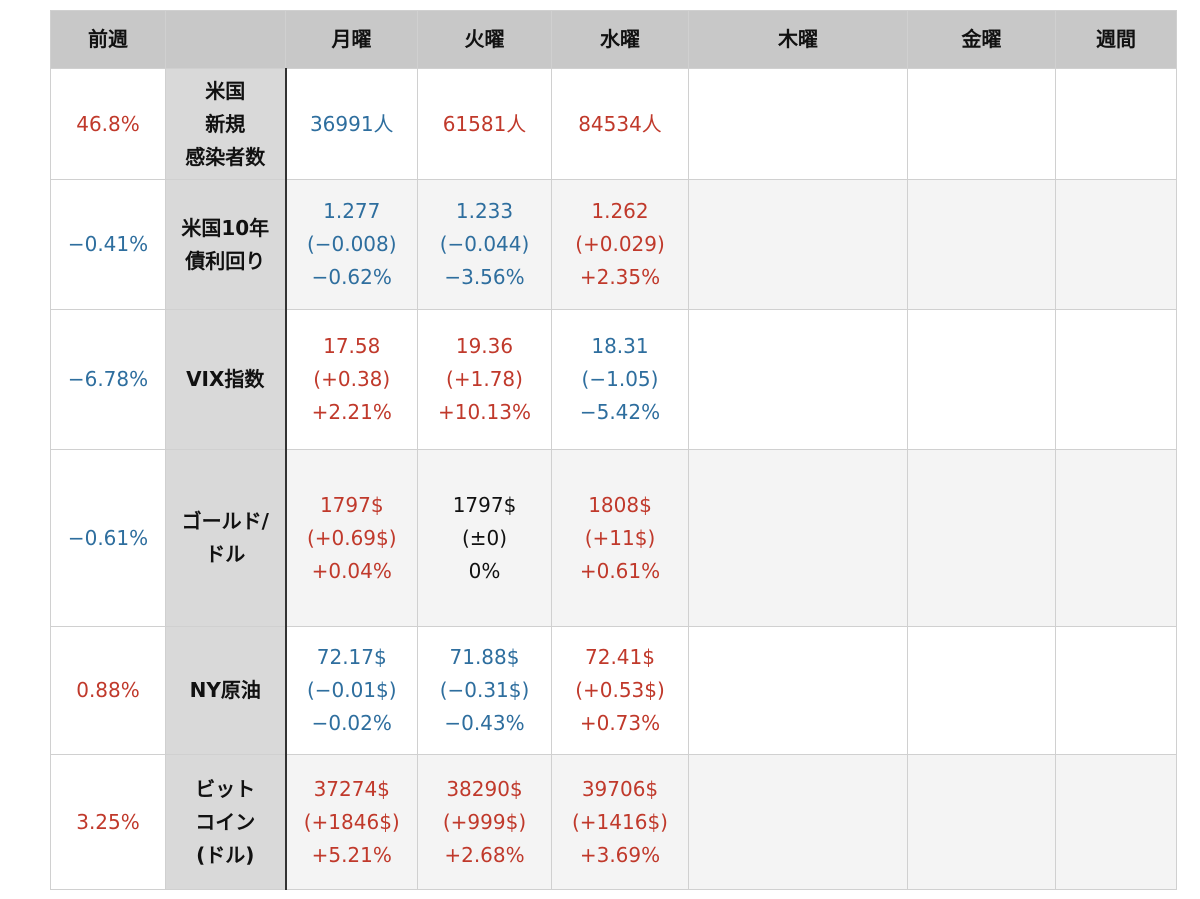  What do you see at coordinates (108, 822) in the screenshot?
I see `prev-week-change: 3.25%` at bounding box center [108, 822].